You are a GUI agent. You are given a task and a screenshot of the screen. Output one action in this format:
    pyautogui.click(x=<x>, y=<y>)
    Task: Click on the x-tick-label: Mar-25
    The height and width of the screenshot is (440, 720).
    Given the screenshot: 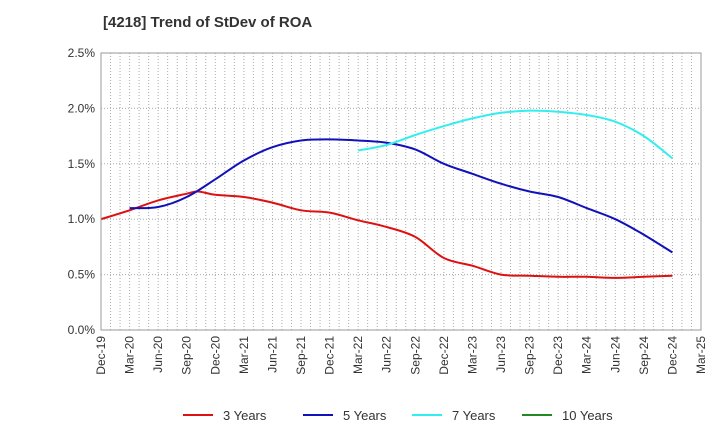 What is the action you would take?
    pyautogui.click(x=701, y=355)
    